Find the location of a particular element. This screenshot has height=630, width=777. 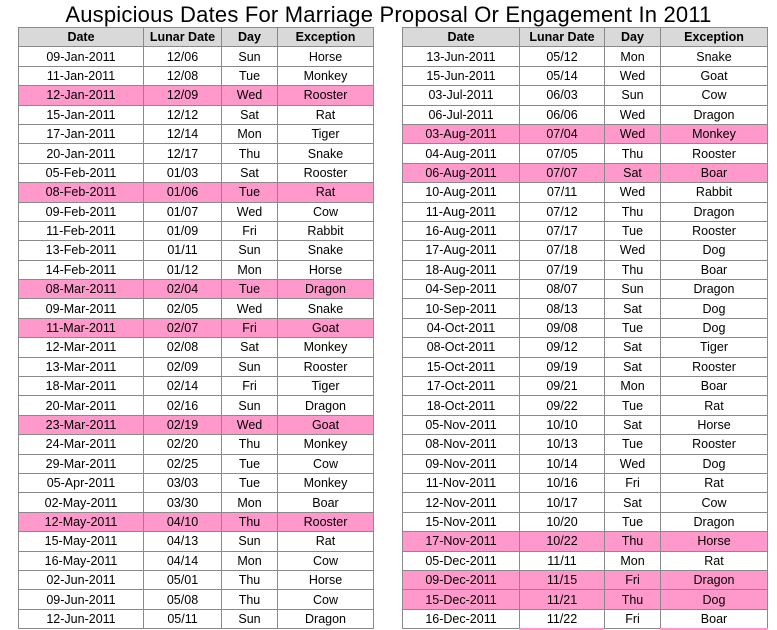

lunar-date-cell: 08/13 is located at coordinates (562, 308).